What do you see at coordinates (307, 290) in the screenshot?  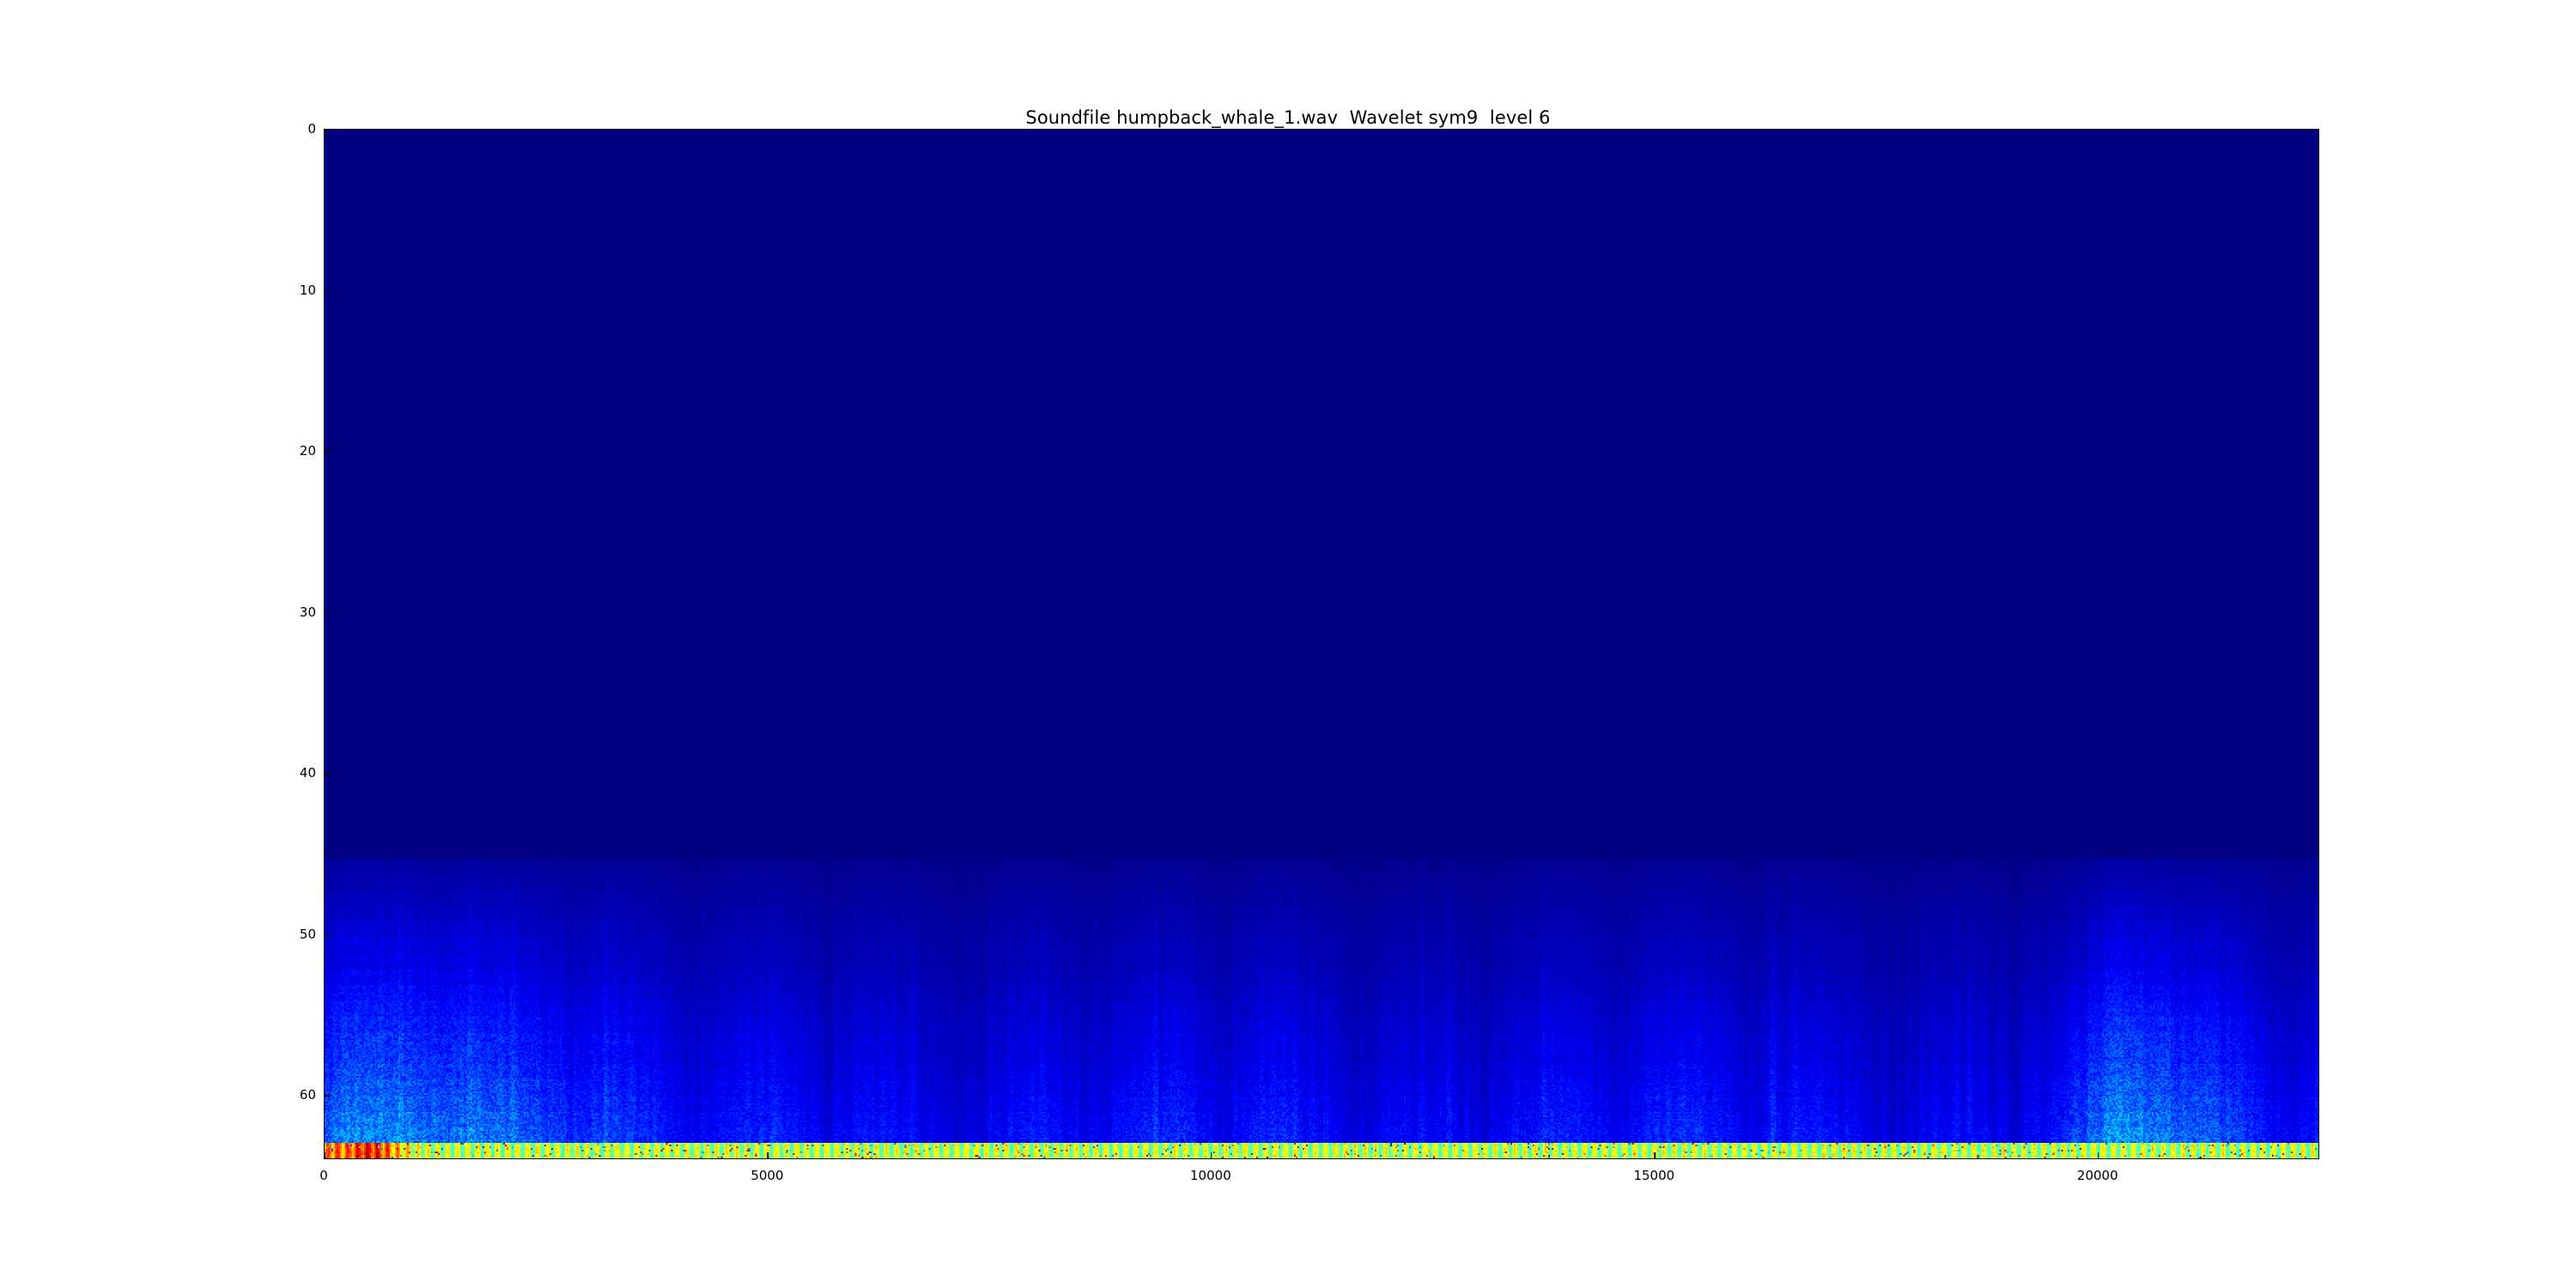 I see `y-axis-tick-label: 10` at bounding box center [307, 290].